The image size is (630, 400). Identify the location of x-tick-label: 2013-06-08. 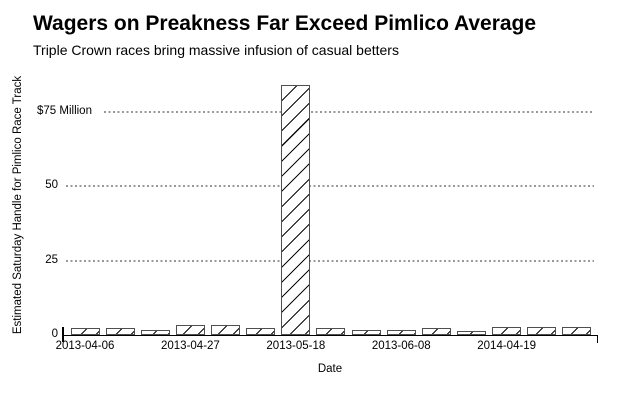
(401, 346).